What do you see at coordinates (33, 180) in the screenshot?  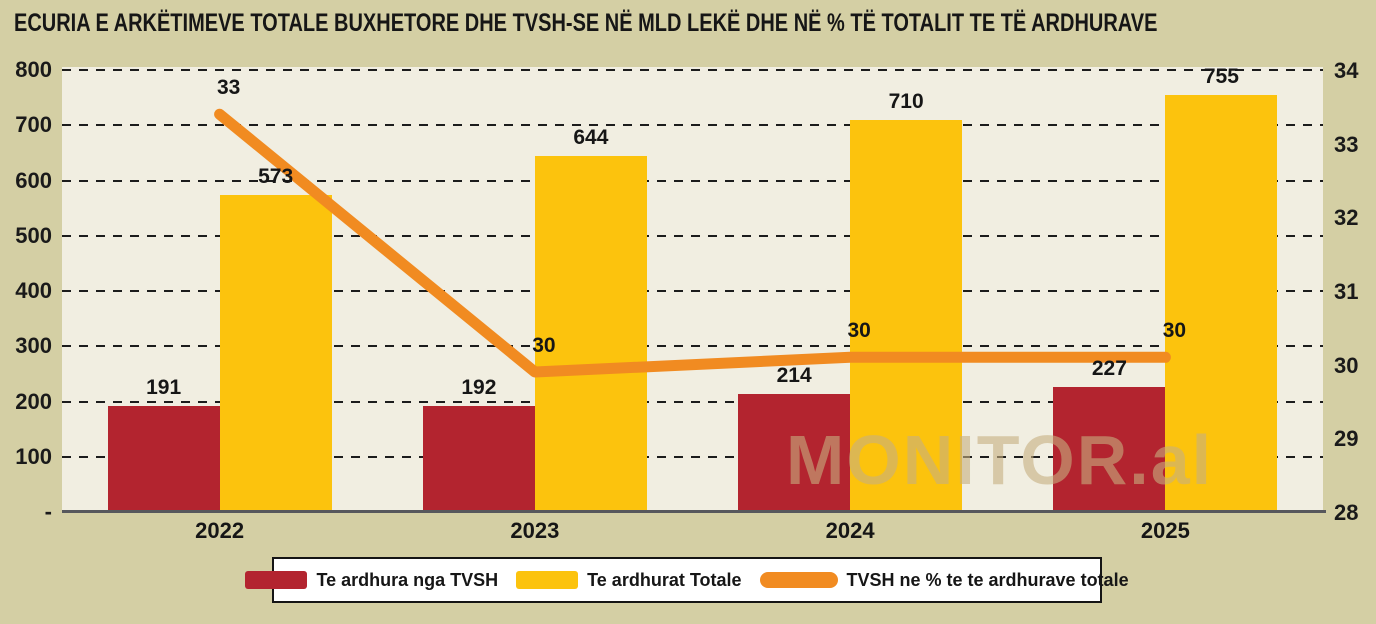 I see `y-axis-left-tick: 600` at bounding box center [33, 180].